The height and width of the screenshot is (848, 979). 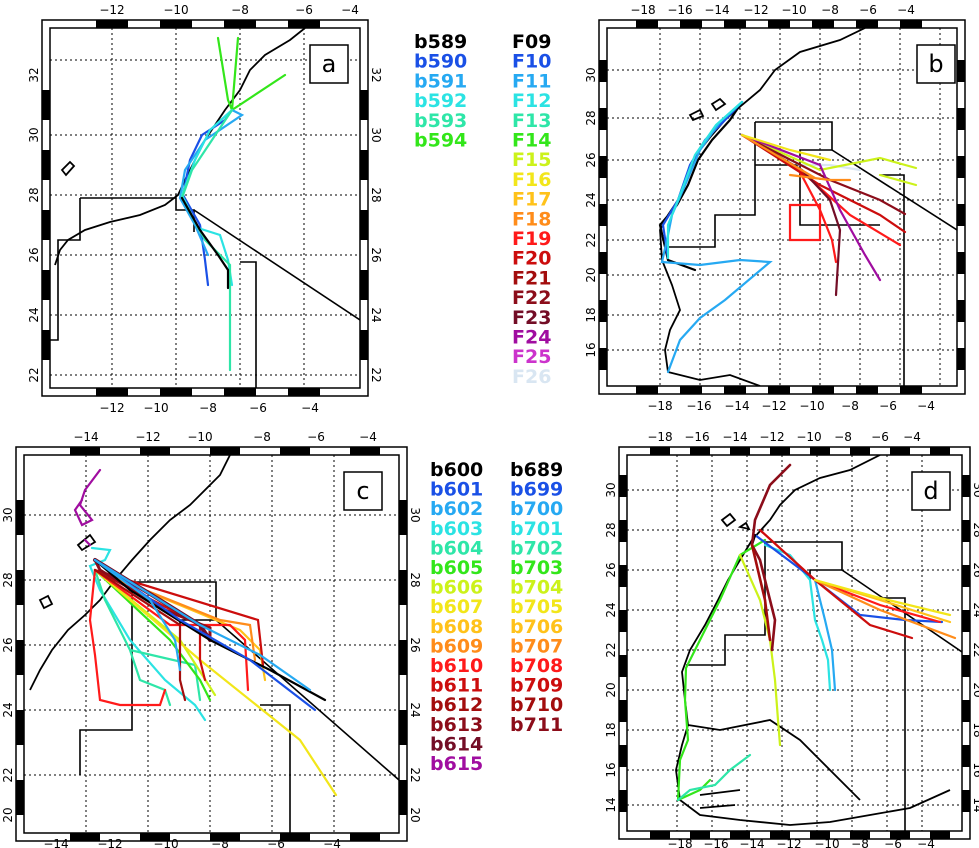 I want to click on panel-d-coastlines, so click(x=813, y=640).